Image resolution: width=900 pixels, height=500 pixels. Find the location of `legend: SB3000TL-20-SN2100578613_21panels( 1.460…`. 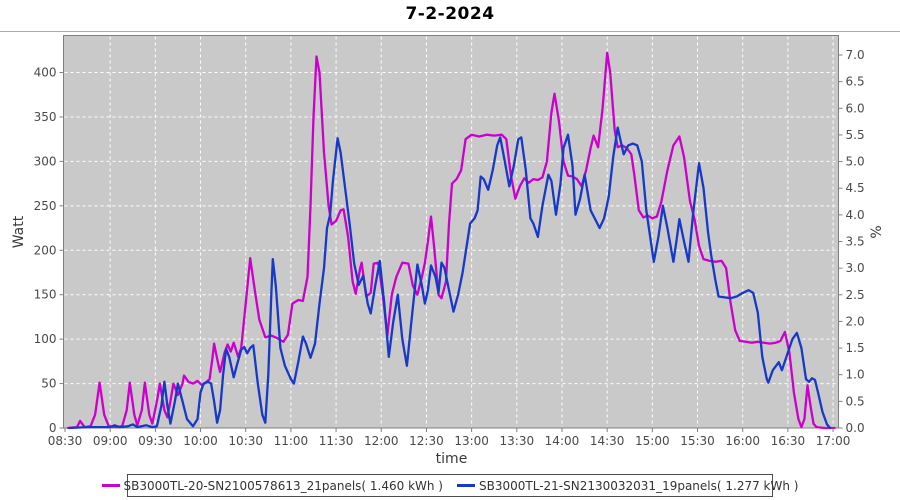

legend: SB3000TL-20-SN2100578613_21panels( 1.460… is located at coordinates (449, 485).